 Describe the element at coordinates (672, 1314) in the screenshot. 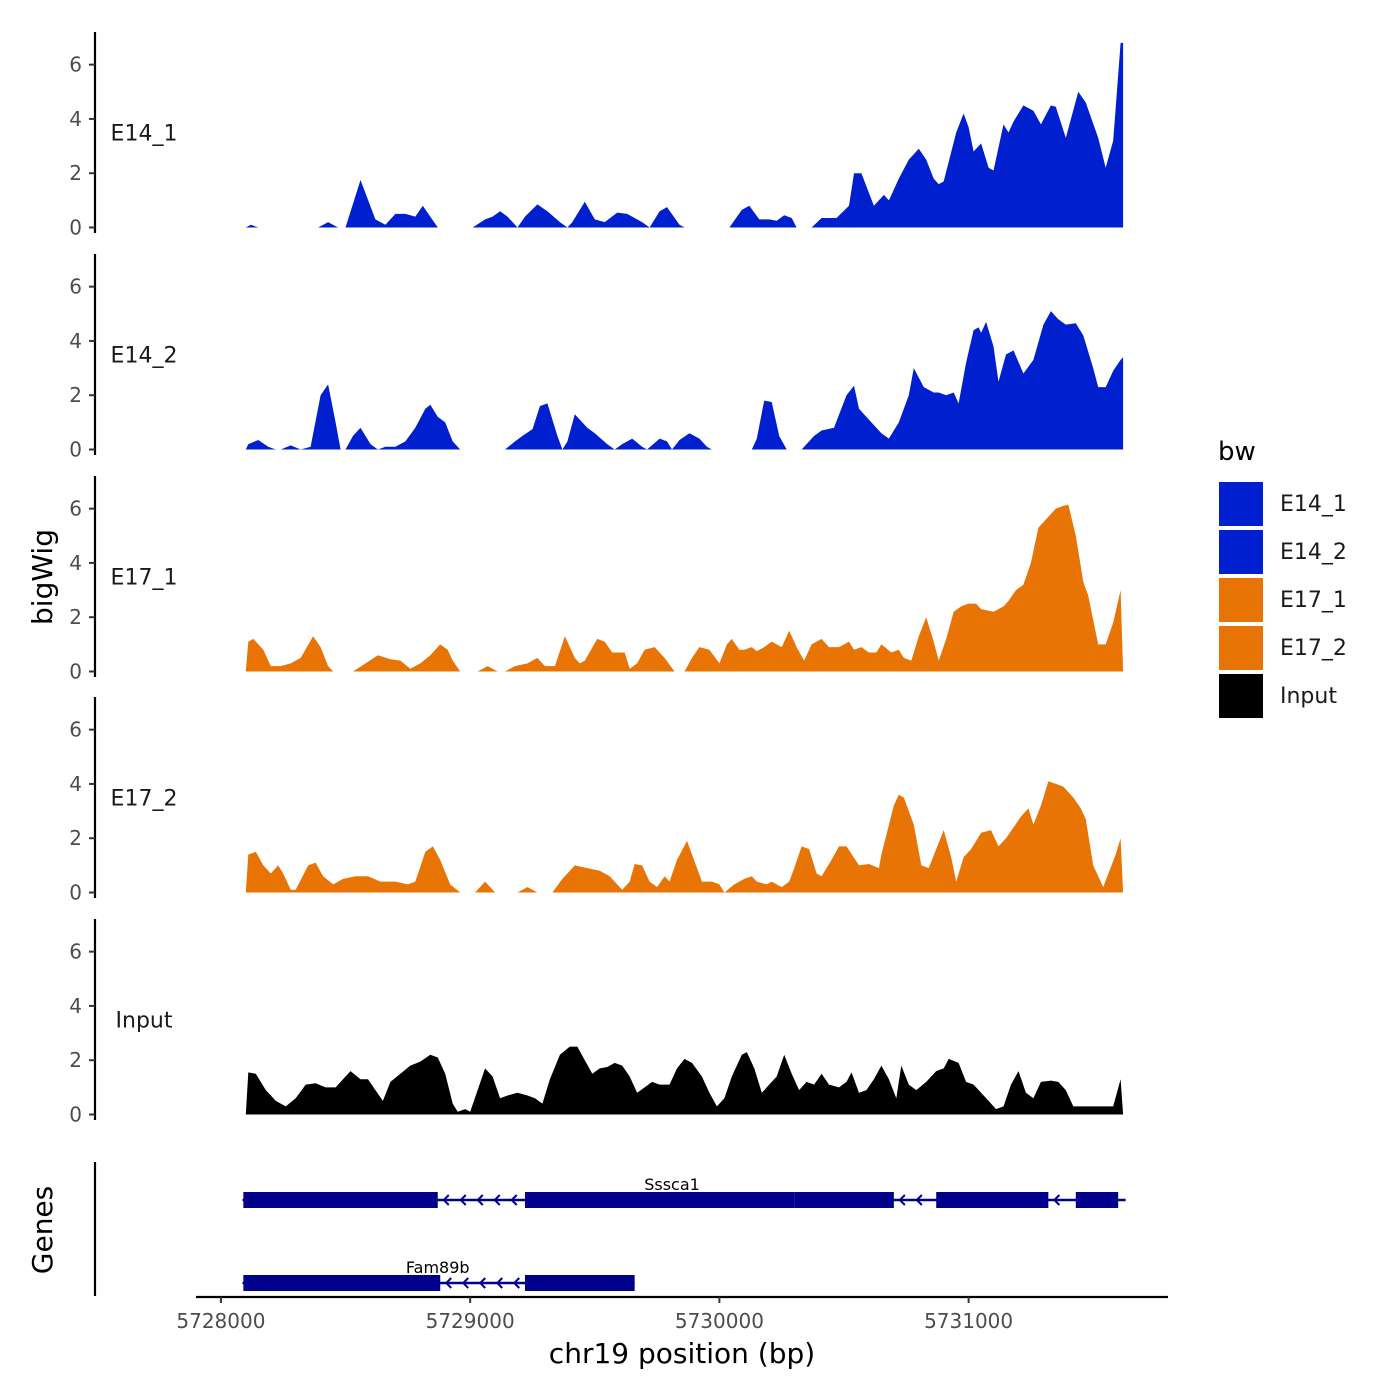

I see `x-axis: 5728000 5729000 5730000 5731000` at that location.